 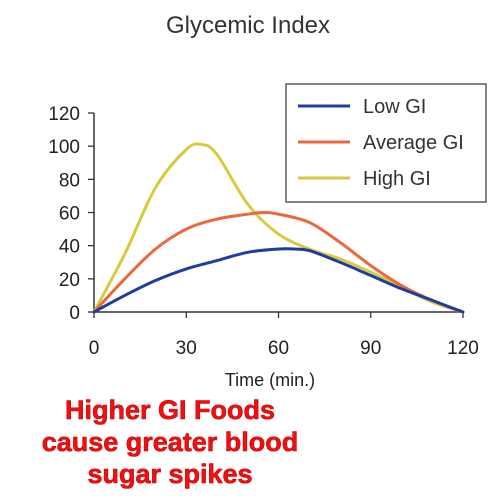 I want to click on x-axis-label: Time (min.), so click(x=270, y=380).